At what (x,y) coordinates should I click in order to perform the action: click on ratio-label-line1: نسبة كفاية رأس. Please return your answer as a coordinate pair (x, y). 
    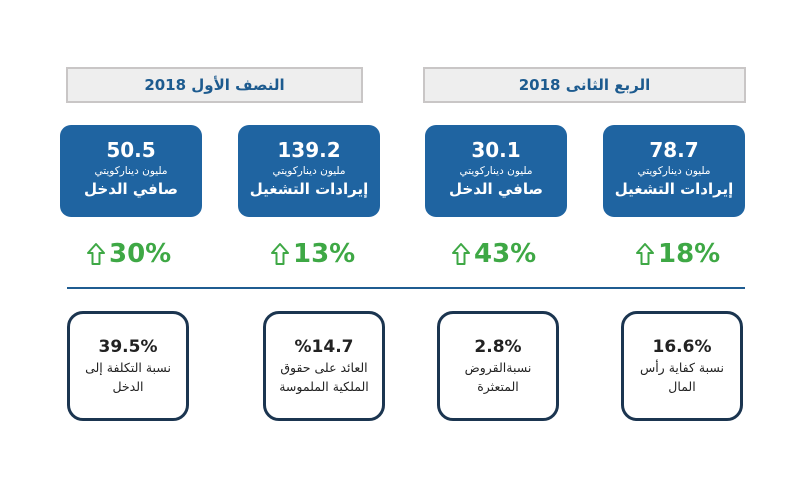
    Looking at the image, I should click on (682, 367).